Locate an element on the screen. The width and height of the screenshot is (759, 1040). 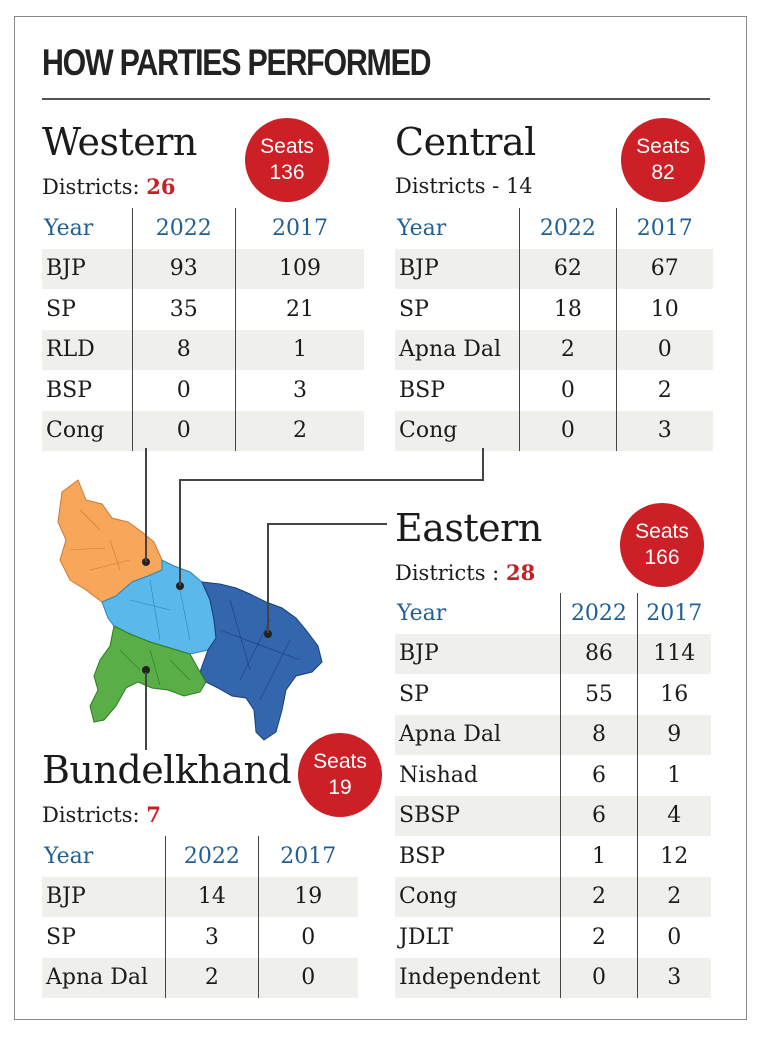
party-cell: SBSP is located at coordinates (478, 815).